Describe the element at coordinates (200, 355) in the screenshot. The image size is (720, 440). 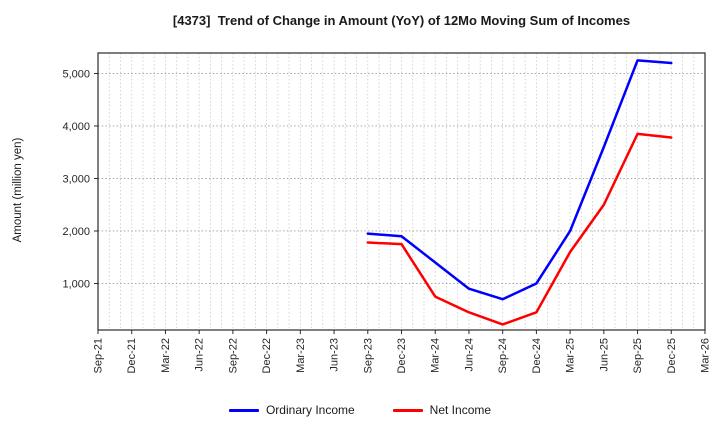
I see `x-tick-label: Jun-22` at that location.